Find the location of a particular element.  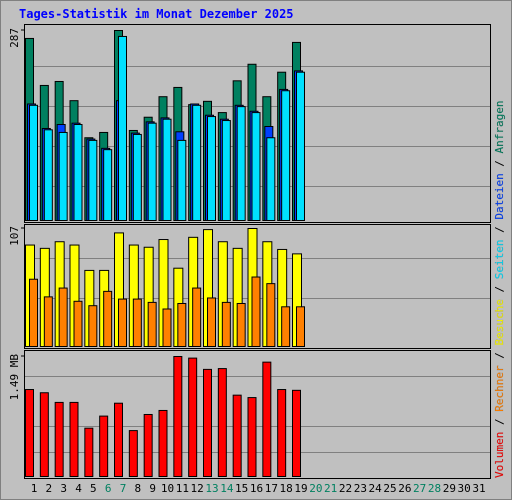

y-tick-label: 107 is located at coordinates (14, 236).